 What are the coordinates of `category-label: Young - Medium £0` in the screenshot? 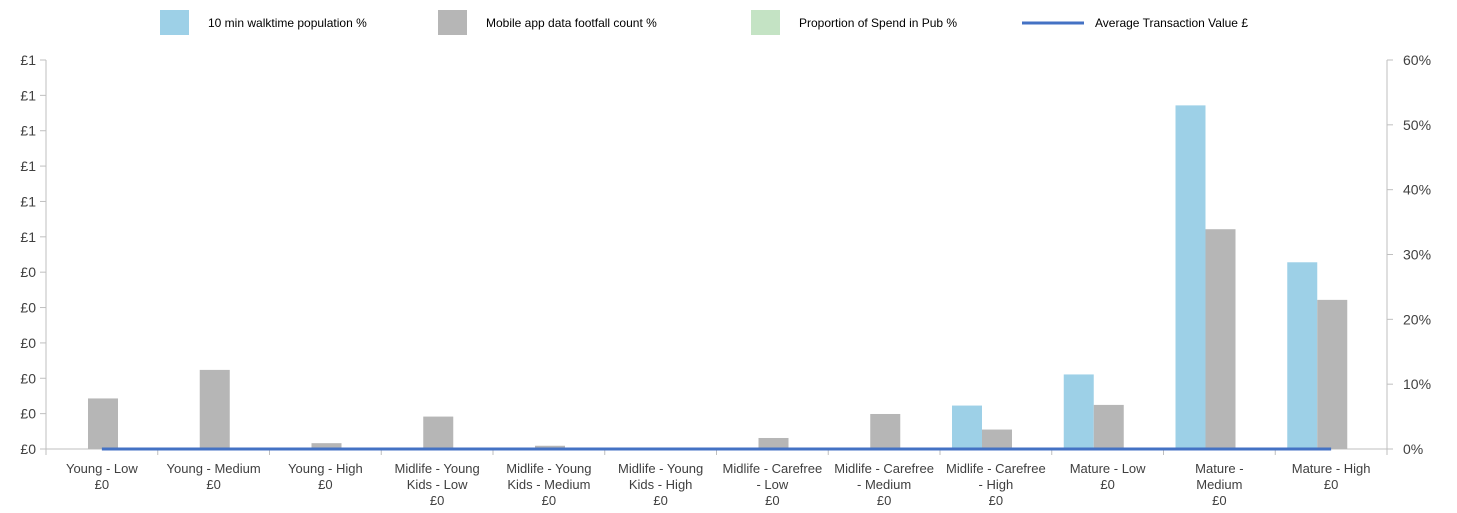 It's located at (214, 476).